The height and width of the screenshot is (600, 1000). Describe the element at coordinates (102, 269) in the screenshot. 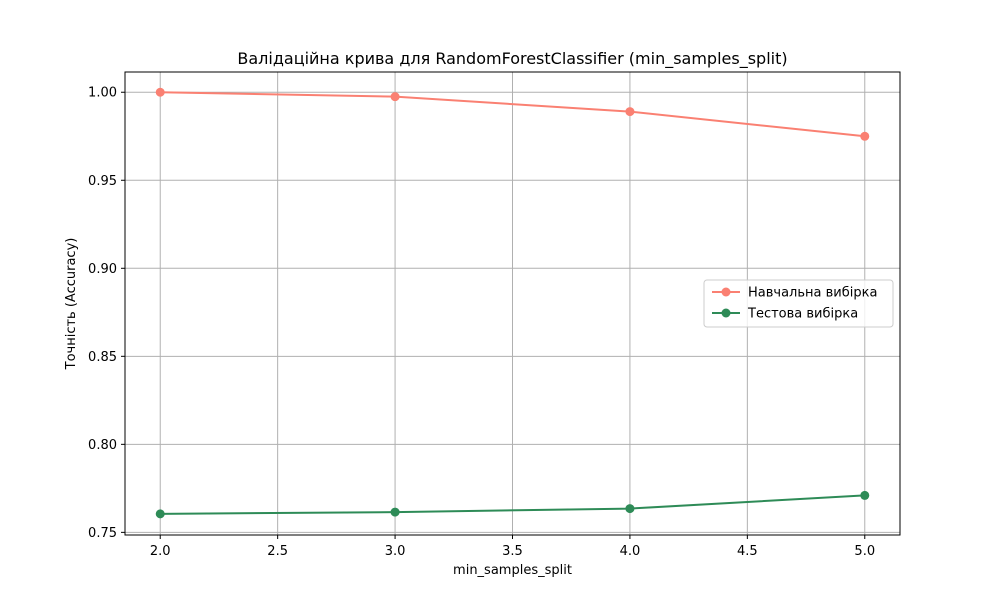

I see `y-tick-label: 0.90` at that location.